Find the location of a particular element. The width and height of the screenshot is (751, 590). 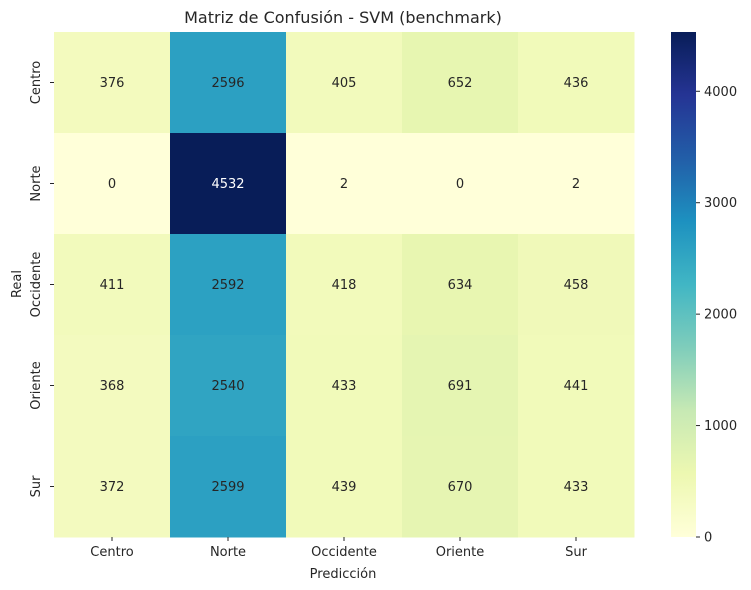

cell-value-label: 2599 is located at coordinates (227, 487).